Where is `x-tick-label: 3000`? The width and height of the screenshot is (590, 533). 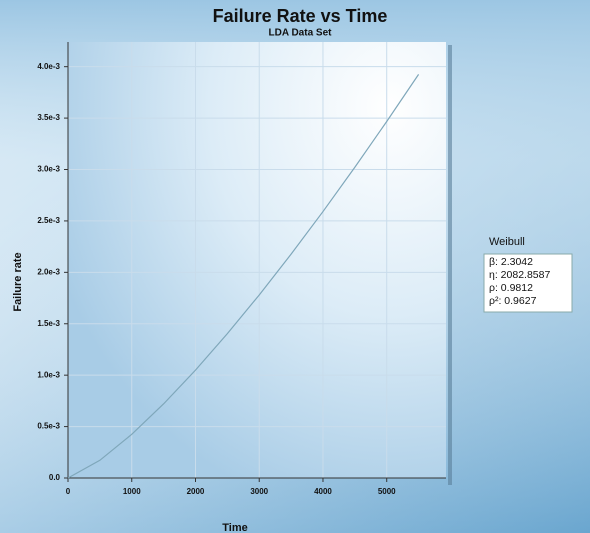 x-tick-label: 3000 is located at coordinates (259, 491).